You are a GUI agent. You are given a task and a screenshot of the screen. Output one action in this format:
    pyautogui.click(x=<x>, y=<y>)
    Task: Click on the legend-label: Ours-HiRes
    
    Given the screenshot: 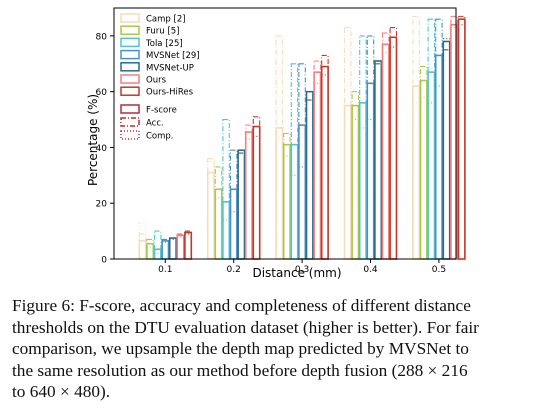 What is the action you would take?
    pyautogui.click(x=170, y=93)
    